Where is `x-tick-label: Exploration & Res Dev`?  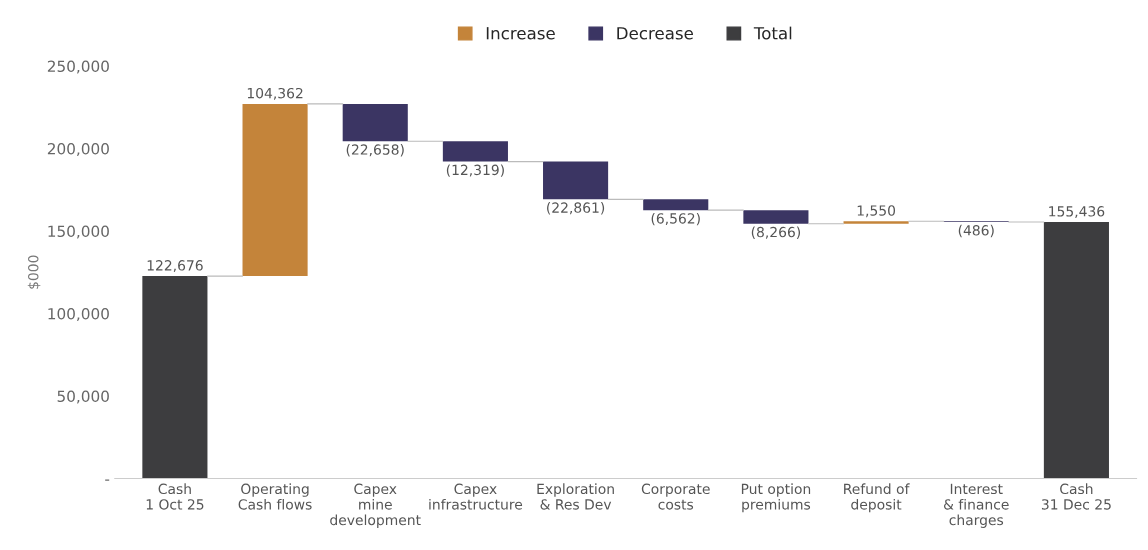 x-tick-label: Exploration & Res Dev is located at coordinates (575, 496).